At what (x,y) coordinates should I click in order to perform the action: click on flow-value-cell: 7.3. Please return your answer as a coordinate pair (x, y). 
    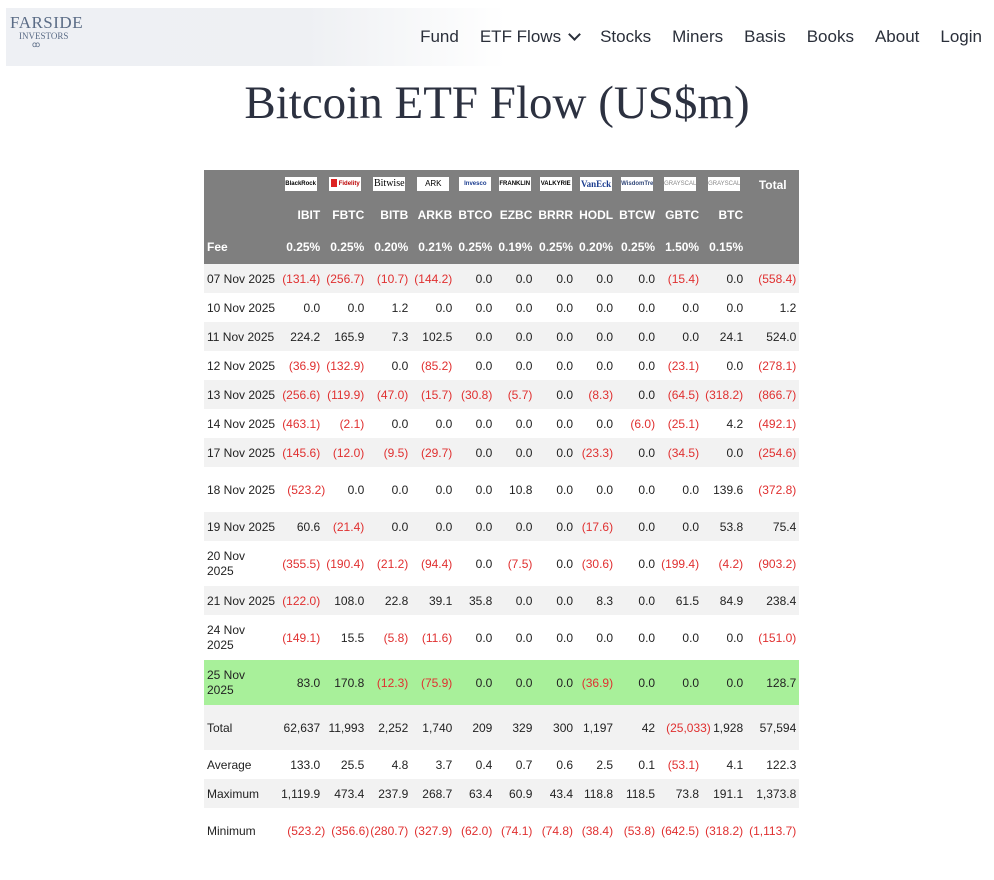
    Looking at the image, I should click on (400, 336).